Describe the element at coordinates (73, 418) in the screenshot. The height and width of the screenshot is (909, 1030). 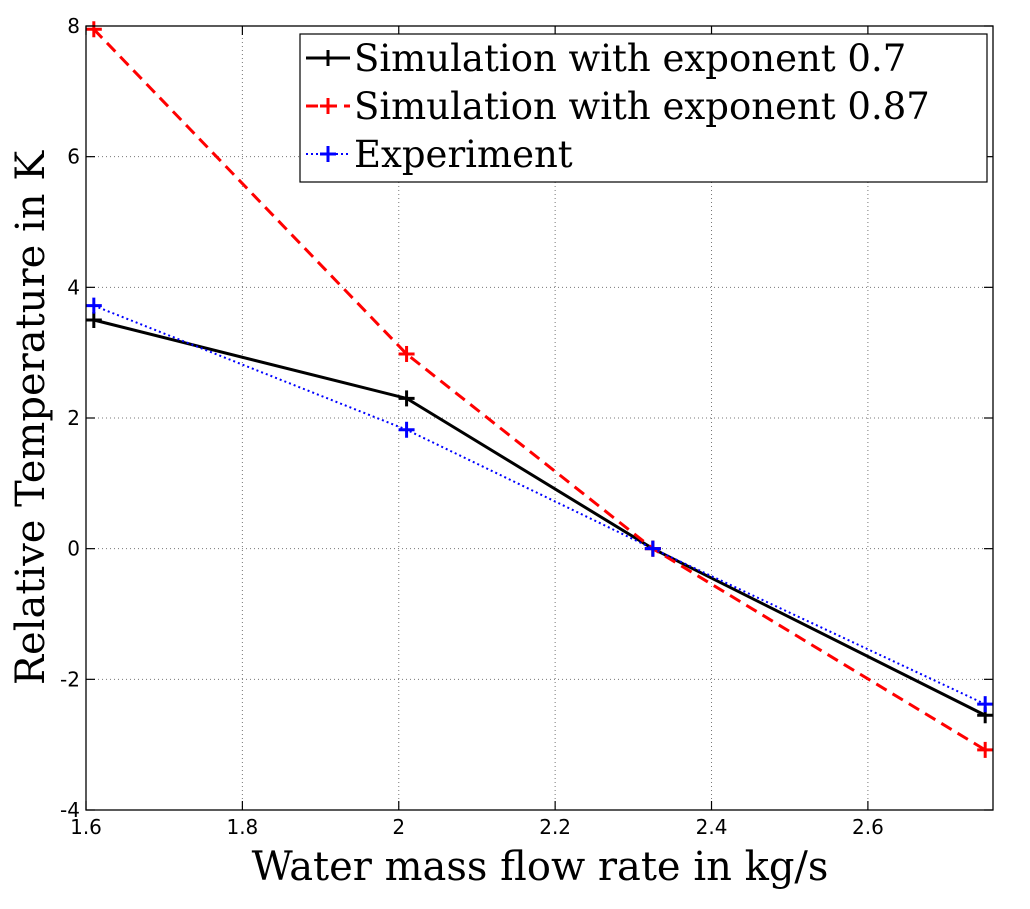
I see `y-tick-label: 2` at that location.